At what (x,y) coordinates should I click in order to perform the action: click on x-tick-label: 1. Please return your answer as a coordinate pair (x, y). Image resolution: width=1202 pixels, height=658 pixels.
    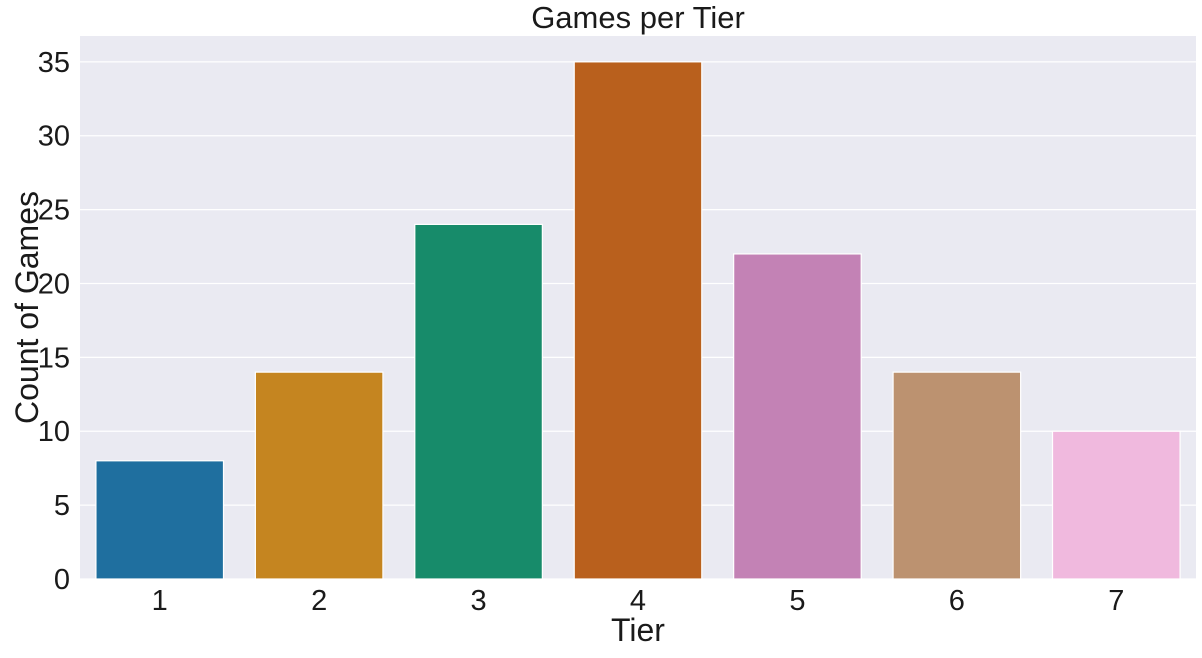
    Looking at the image, I should click on (160, 601).